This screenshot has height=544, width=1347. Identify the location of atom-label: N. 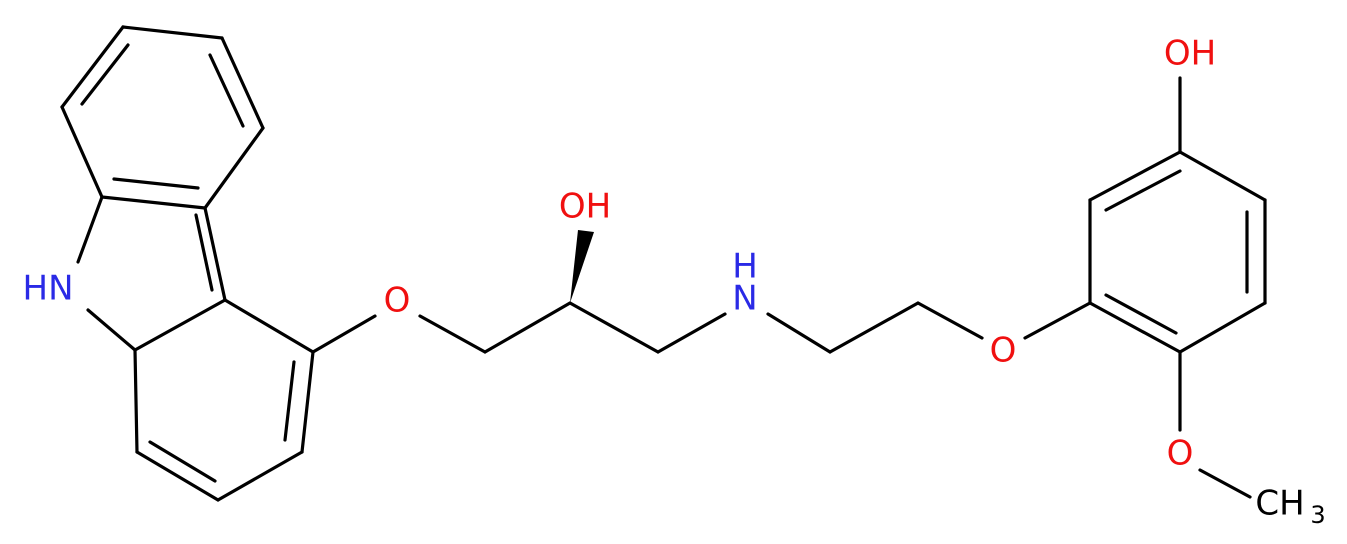
(744, 299).